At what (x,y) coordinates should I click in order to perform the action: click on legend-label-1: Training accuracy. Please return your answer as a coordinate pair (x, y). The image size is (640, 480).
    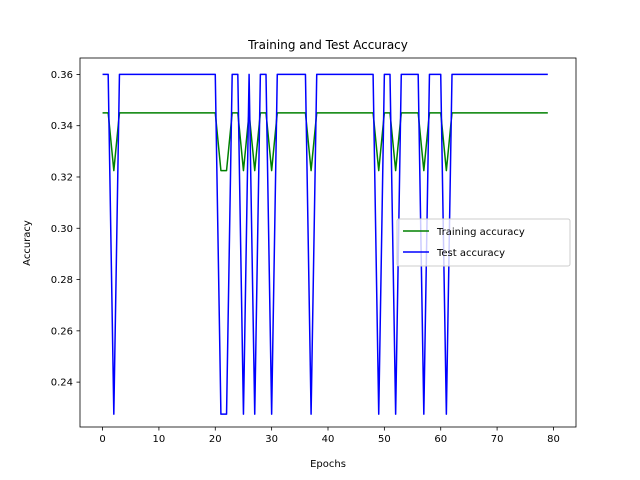
    Looking at the image, I should click on (480, 232).